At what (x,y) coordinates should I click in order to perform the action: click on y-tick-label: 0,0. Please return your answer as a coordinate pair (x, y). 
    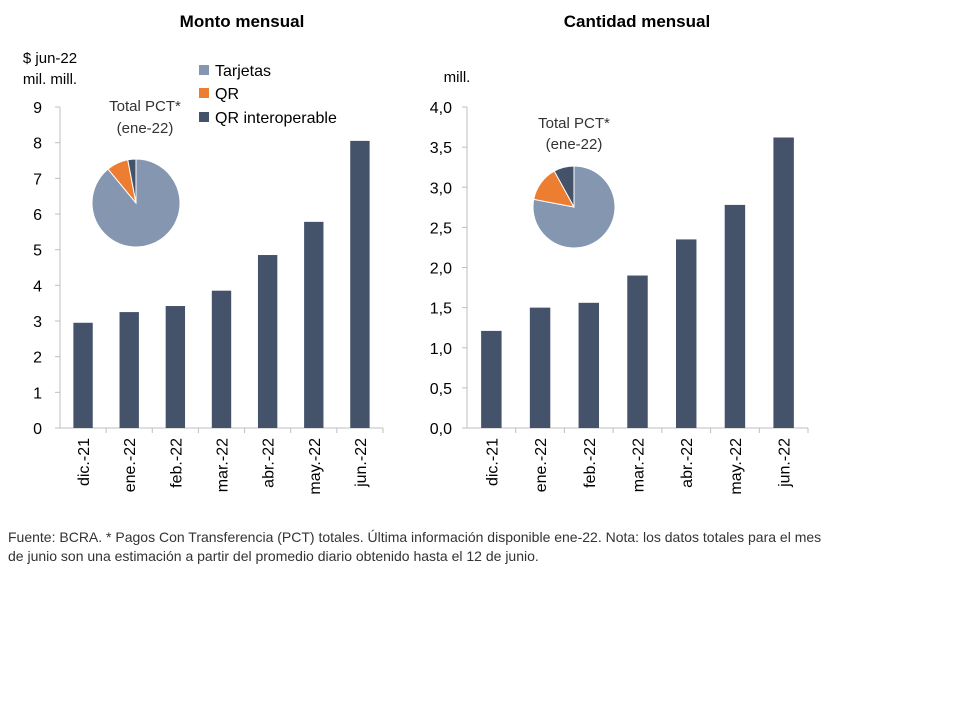
    Looking at the image, I should click on (441, 429).